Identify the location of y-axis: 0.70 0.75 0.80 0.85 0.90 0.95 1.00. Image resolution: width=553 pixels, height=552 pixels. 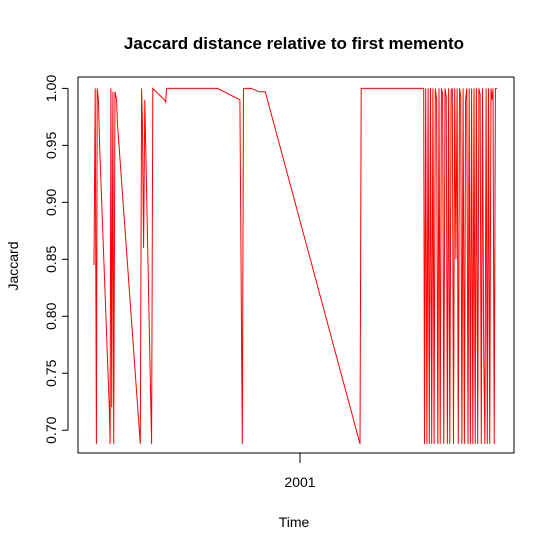
(56, 259).